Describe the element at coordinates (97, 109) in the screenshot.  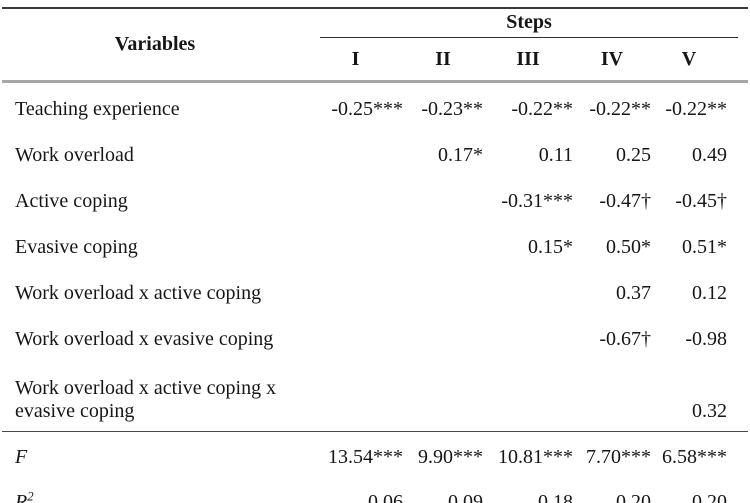
I see `row-label: Teaching experience` at that location.